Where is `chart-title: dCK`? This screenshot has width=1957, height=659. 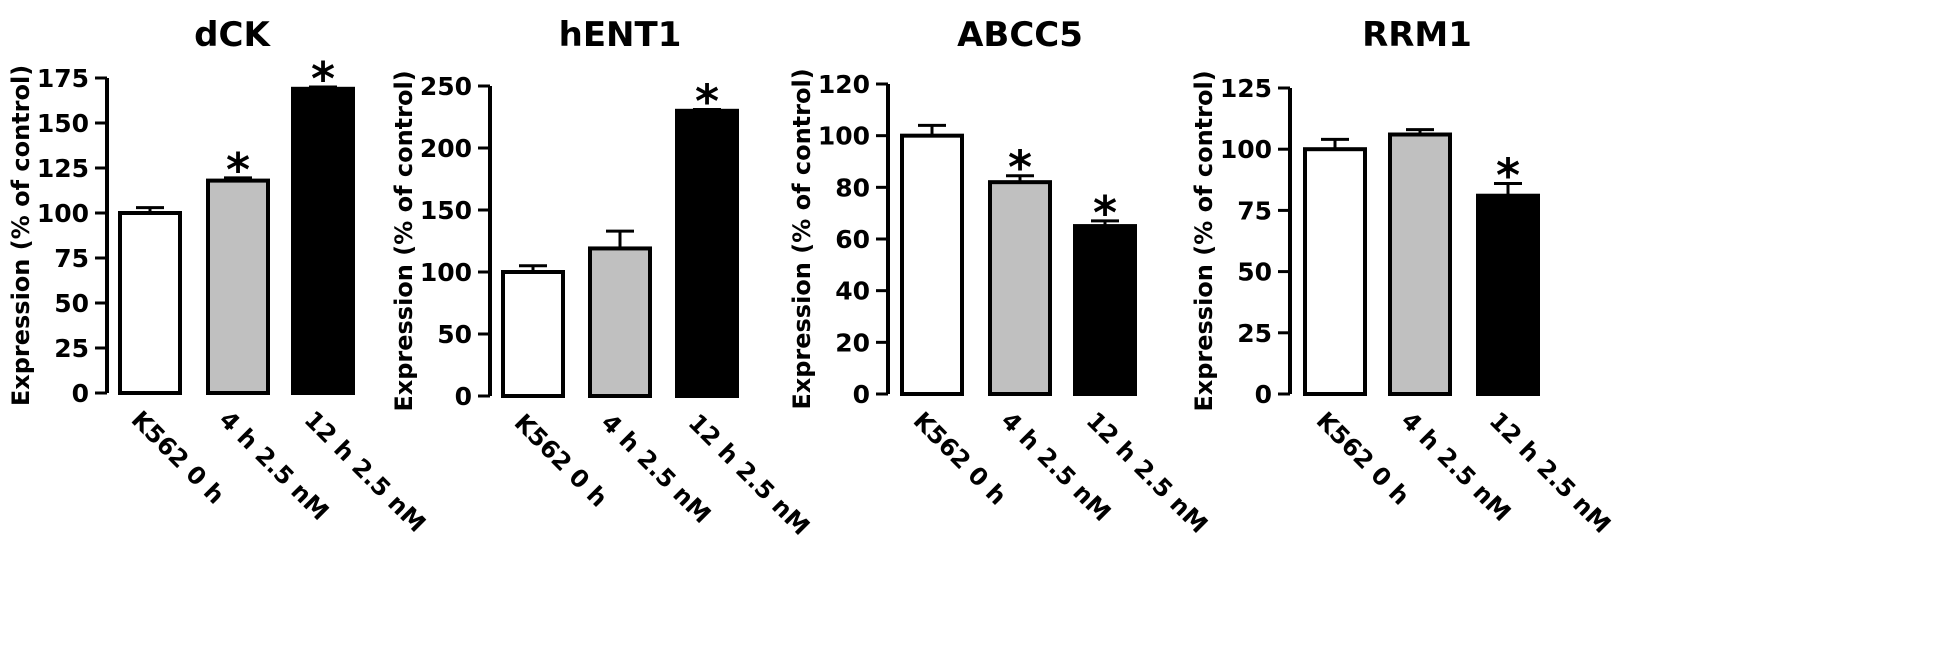 chart-title: dCK is located at coordinates (232, 35).